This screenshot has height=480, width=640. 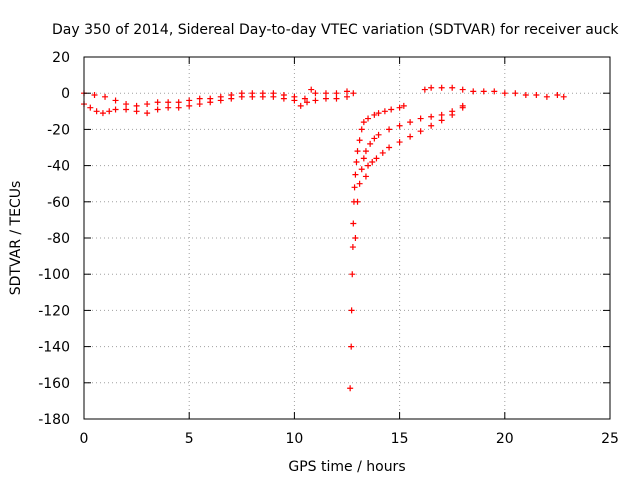 What do you see at coordinates (54, 348) in the screenshot?
I see `y-tick-label: -140` at bounding box center [54, 348].